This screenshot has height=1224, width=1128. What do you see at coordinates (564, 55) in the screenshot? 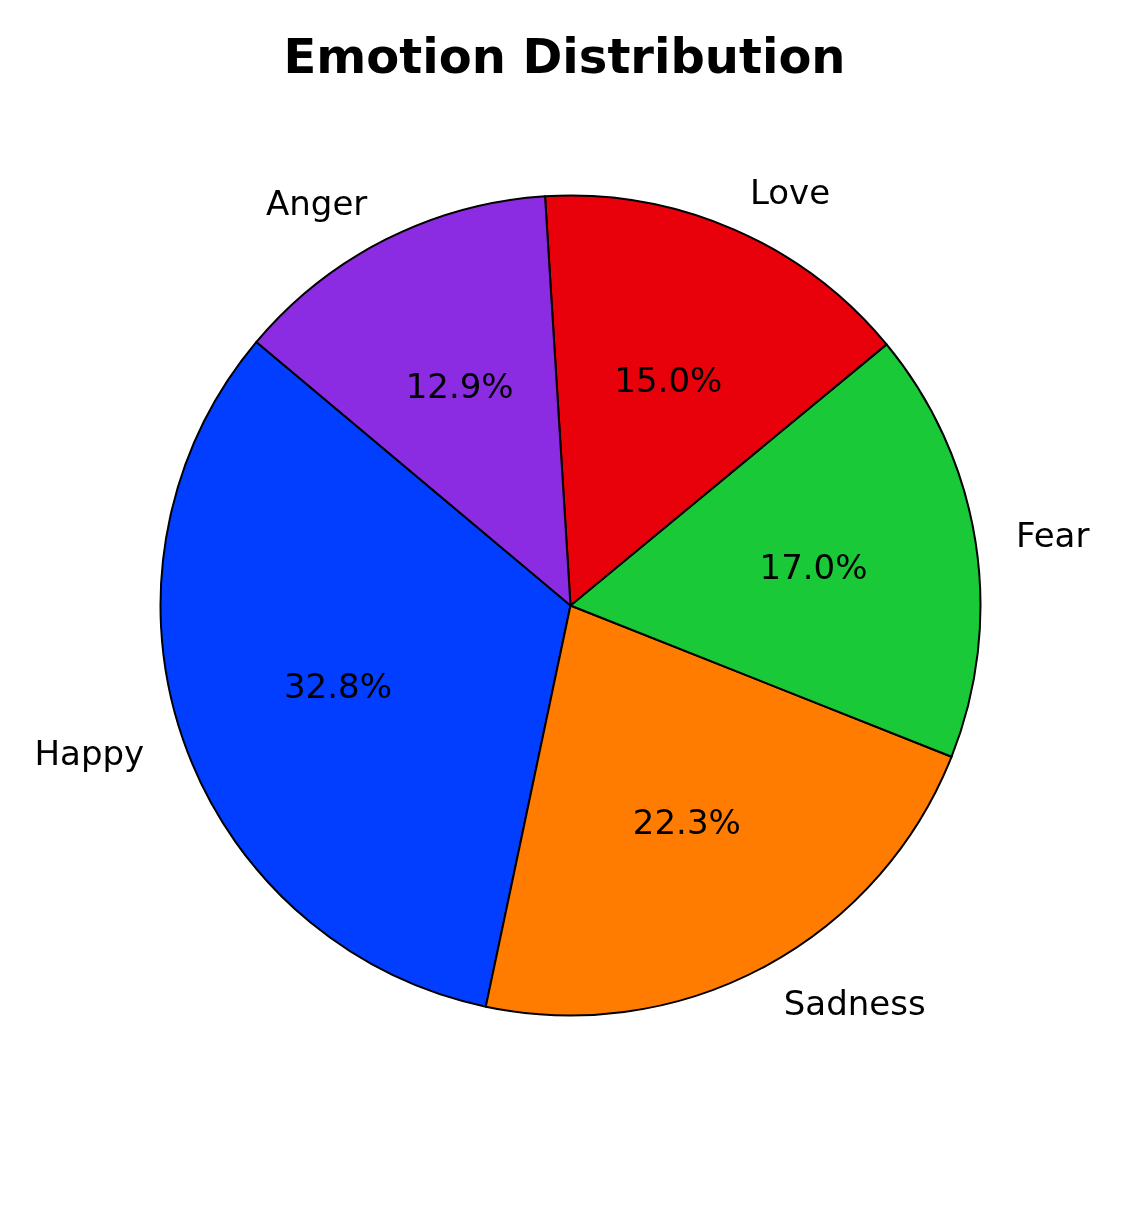
I see `chart-title: Emotion Distribution` at bounding box center [564, 55].